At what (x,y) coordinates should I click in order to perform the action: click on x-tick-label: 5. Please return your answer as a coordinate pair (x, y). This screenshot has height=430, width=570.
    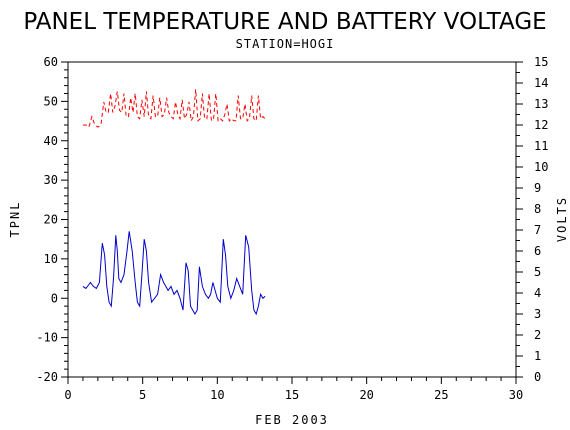
    Looking at the image, I should click on (142, 395).